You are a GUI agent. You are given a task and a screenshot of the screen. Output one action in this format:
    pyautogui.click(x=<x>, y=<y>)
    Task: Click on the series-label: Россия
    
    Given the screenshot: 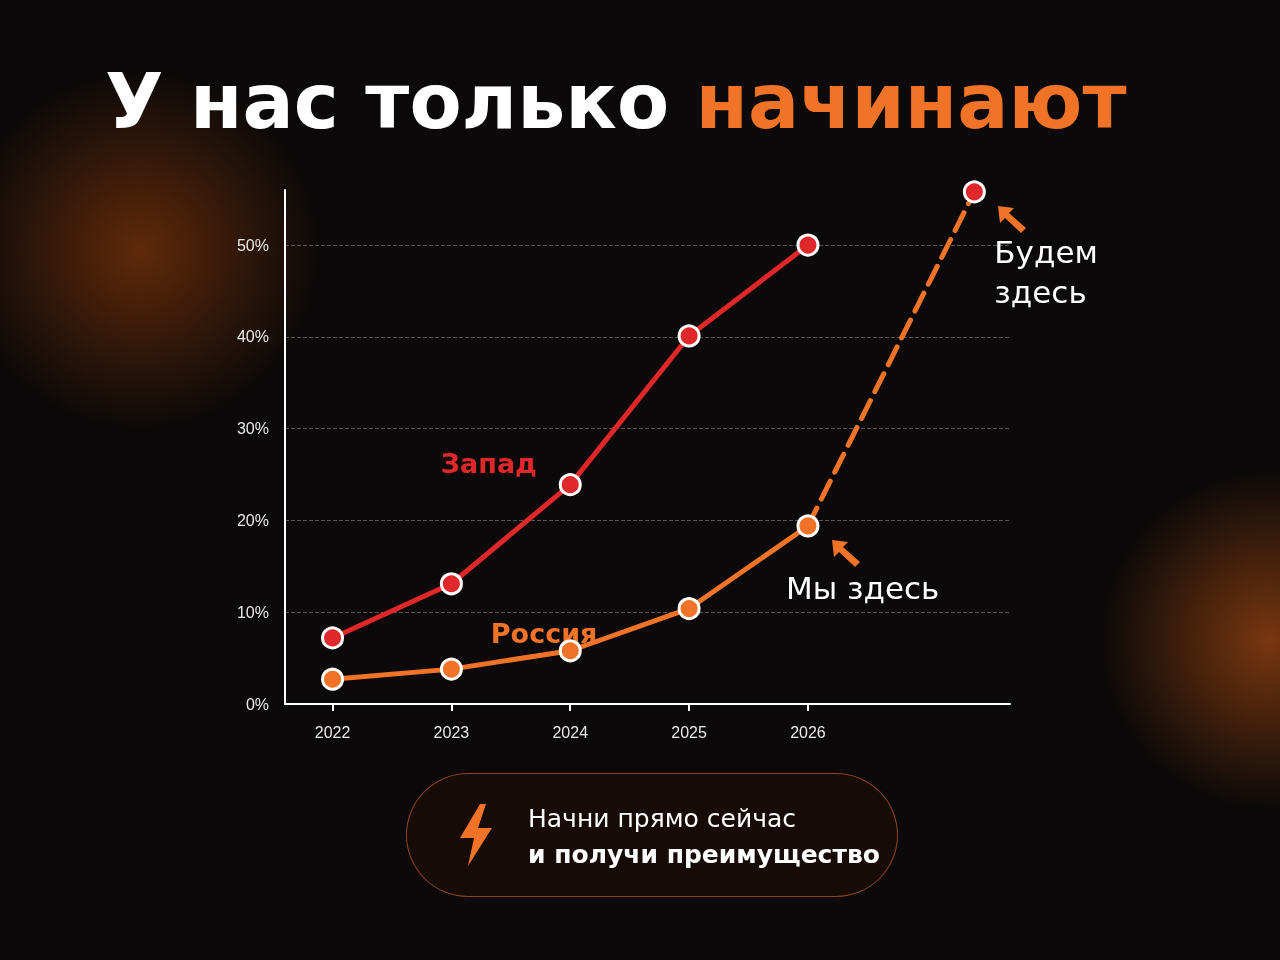 What is the action you would take?
    pyautogui.click(x=544, y=633)
    